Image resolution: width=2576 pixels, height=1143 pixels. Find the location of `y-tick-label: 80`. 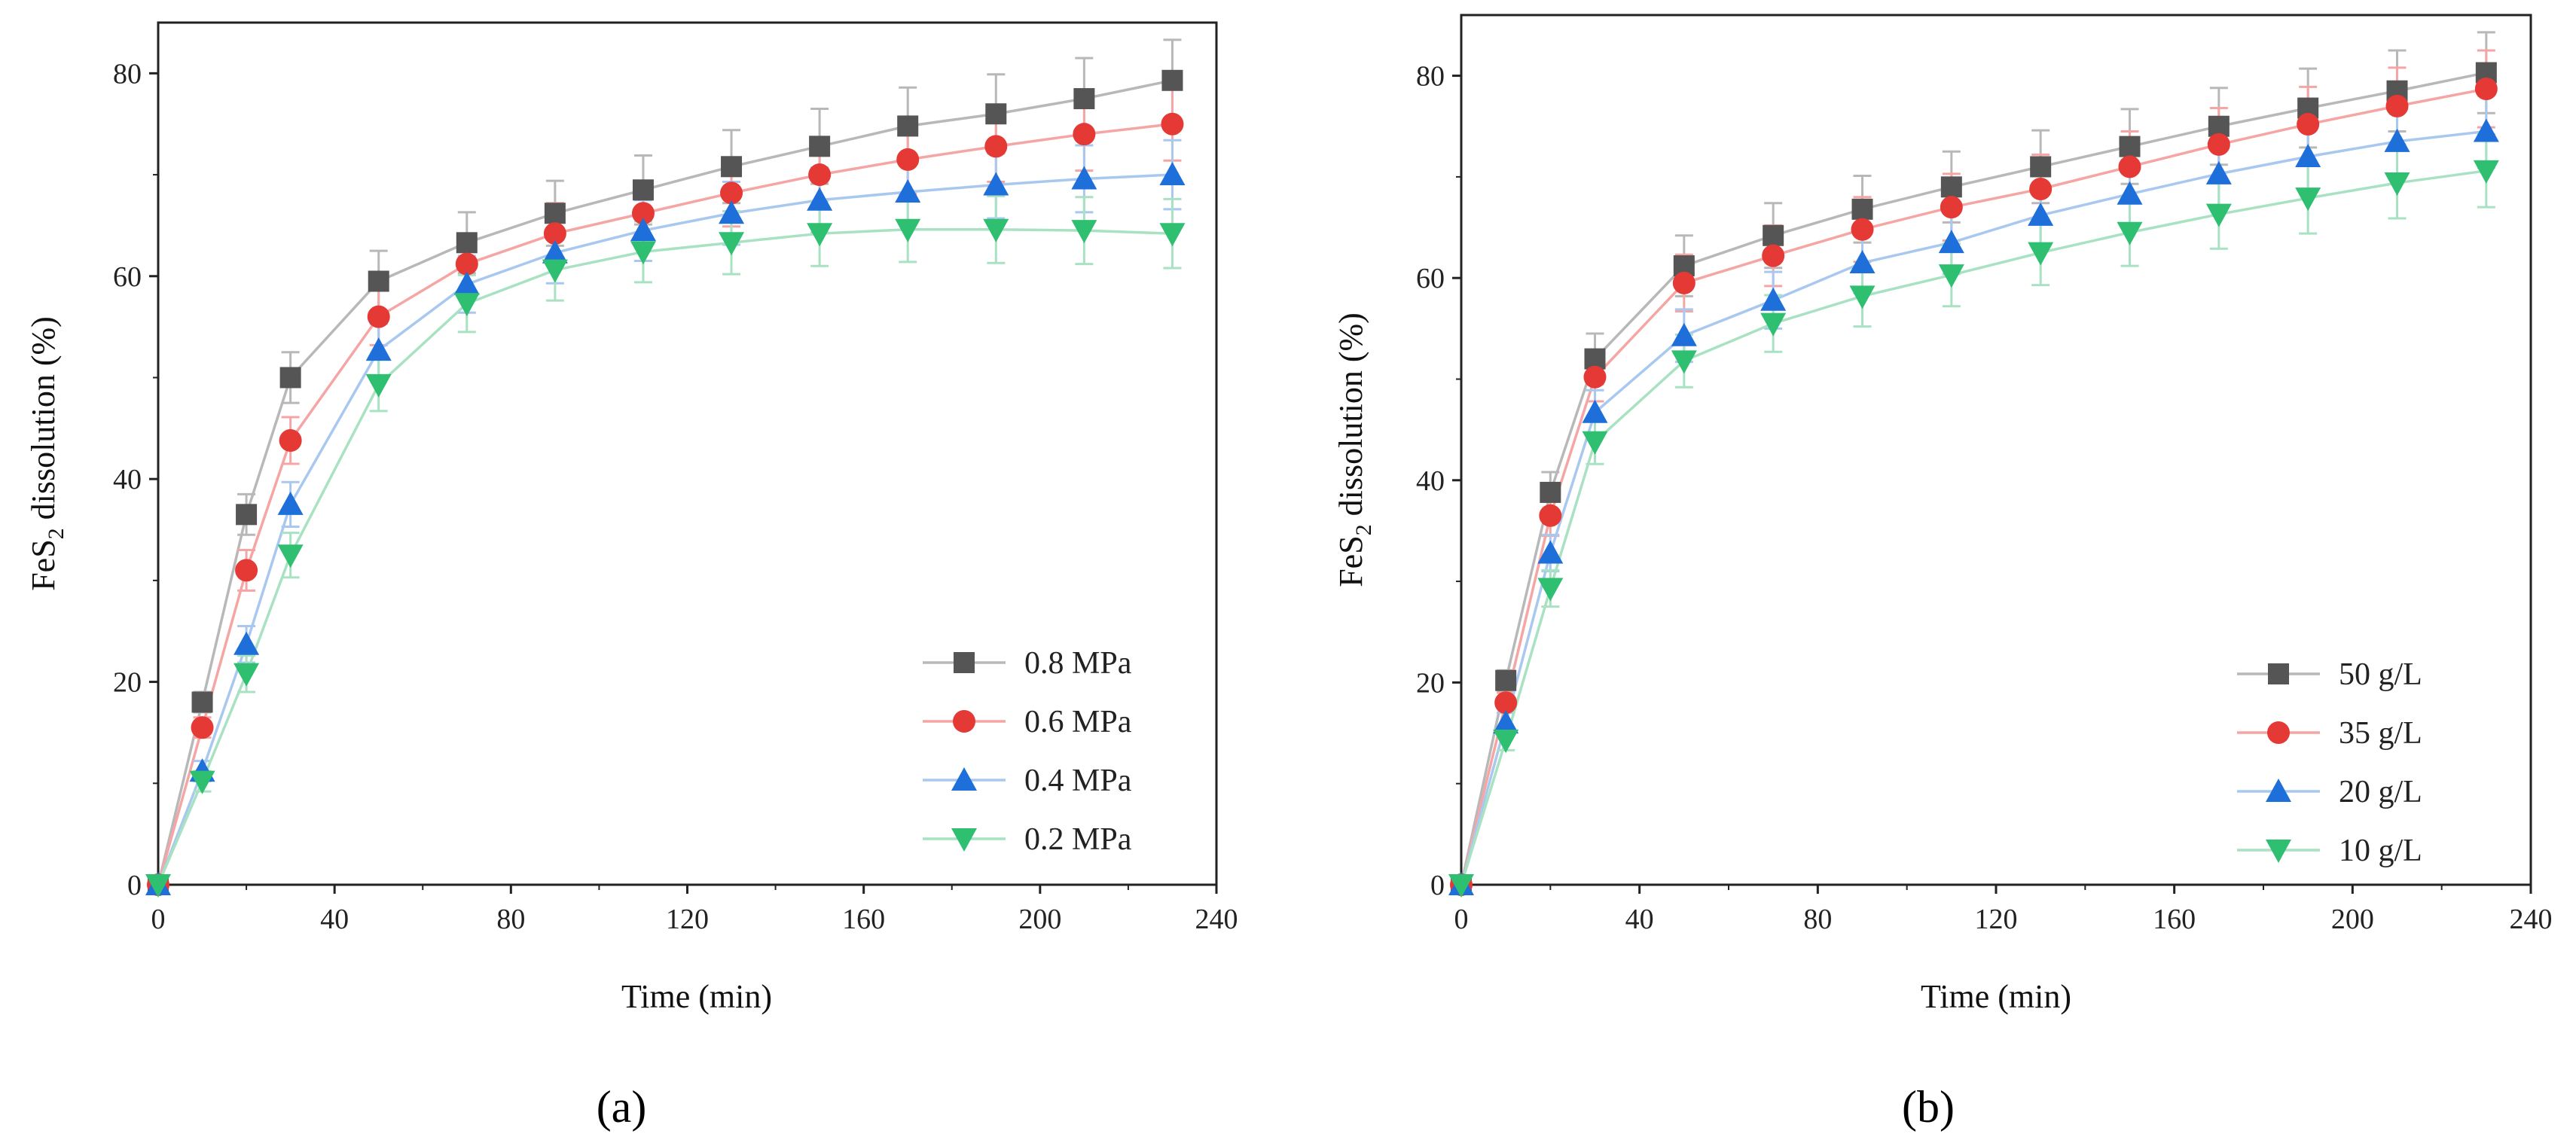

y-tick-label: 80 is located at coordinates (1431, 77).